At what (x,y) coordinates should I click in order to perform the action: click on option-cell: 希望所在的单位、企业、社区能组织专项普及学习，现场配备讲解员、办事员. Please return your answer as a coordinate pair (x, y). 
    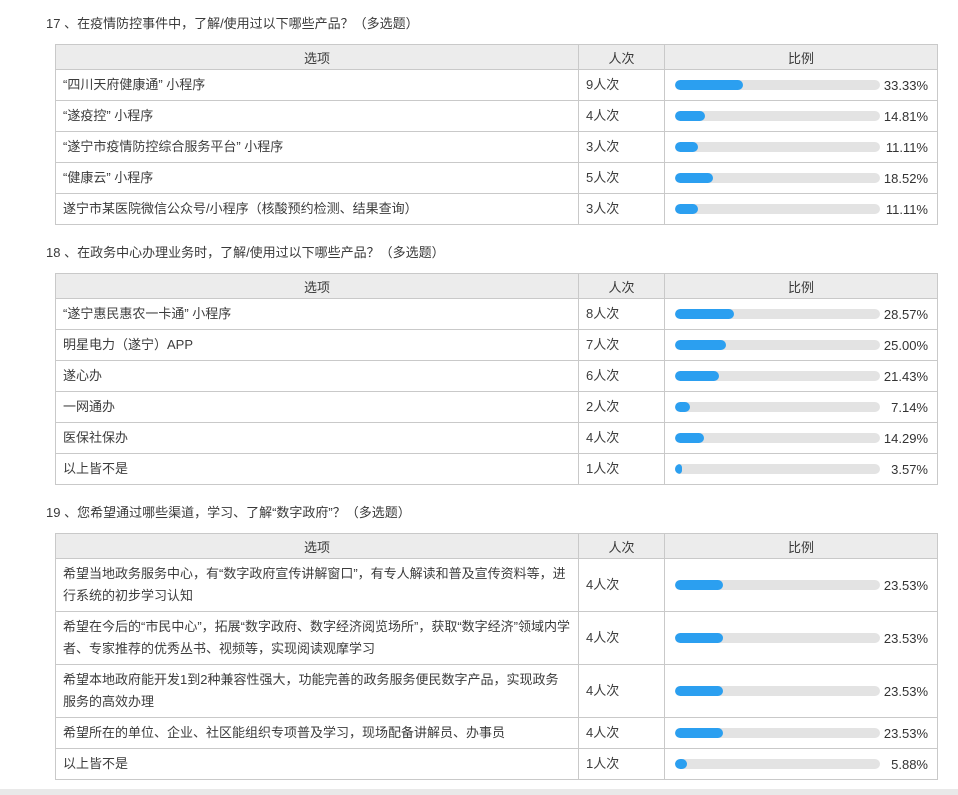
    Looking at the image, I should click on (317, 733).